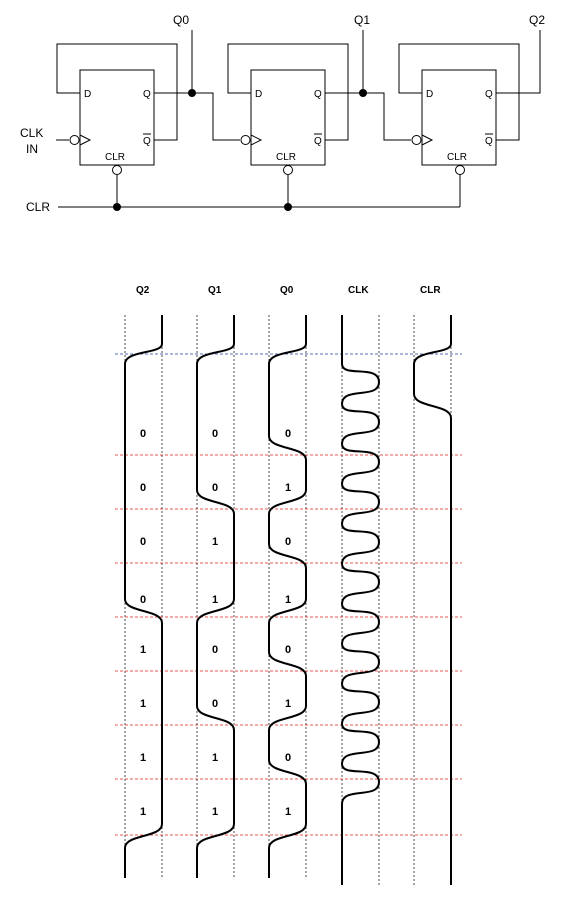 Image resolution: width=572 pixels, height=906 pixels. What do you see at coordinates (288, 600) in the screenshot?
I see `state-3-q0: 1` at bounding box center [288, 600].